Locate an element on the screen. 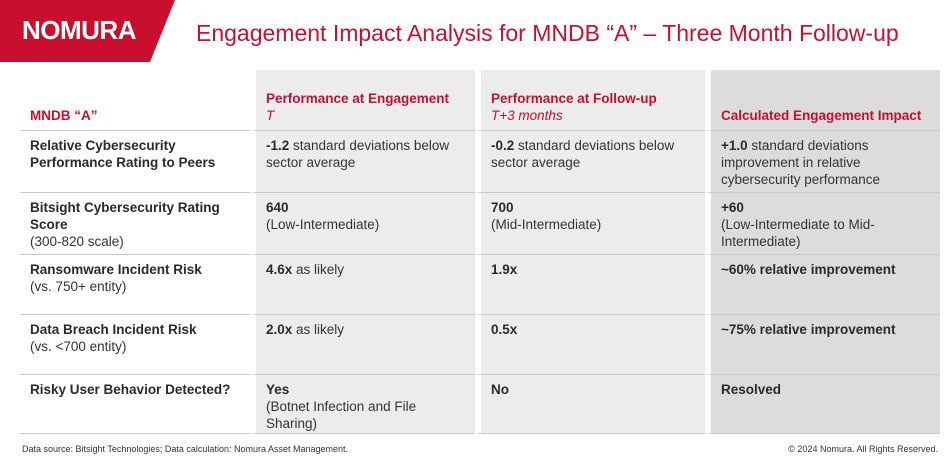 The height and width of the screenshot is (465, 950). cell-line: Bitsight Cybersecurity Rating Score is located at coordinates (136, 216).